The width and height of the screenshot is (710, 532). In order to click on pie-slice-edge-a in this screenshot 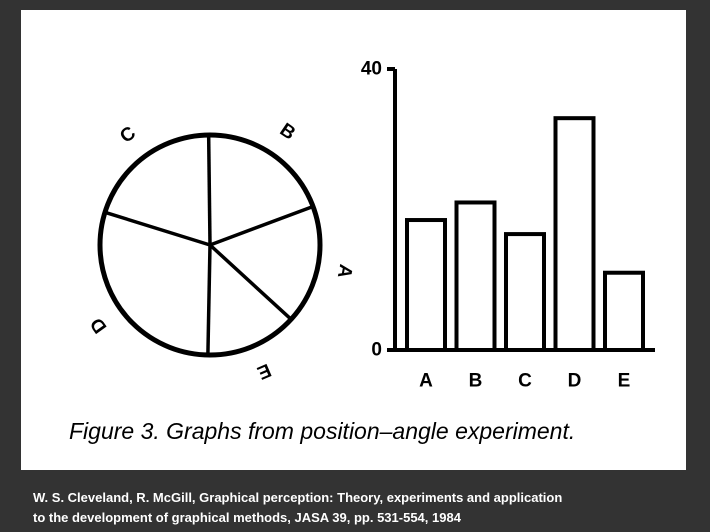, I will do `click(261, 225)`.